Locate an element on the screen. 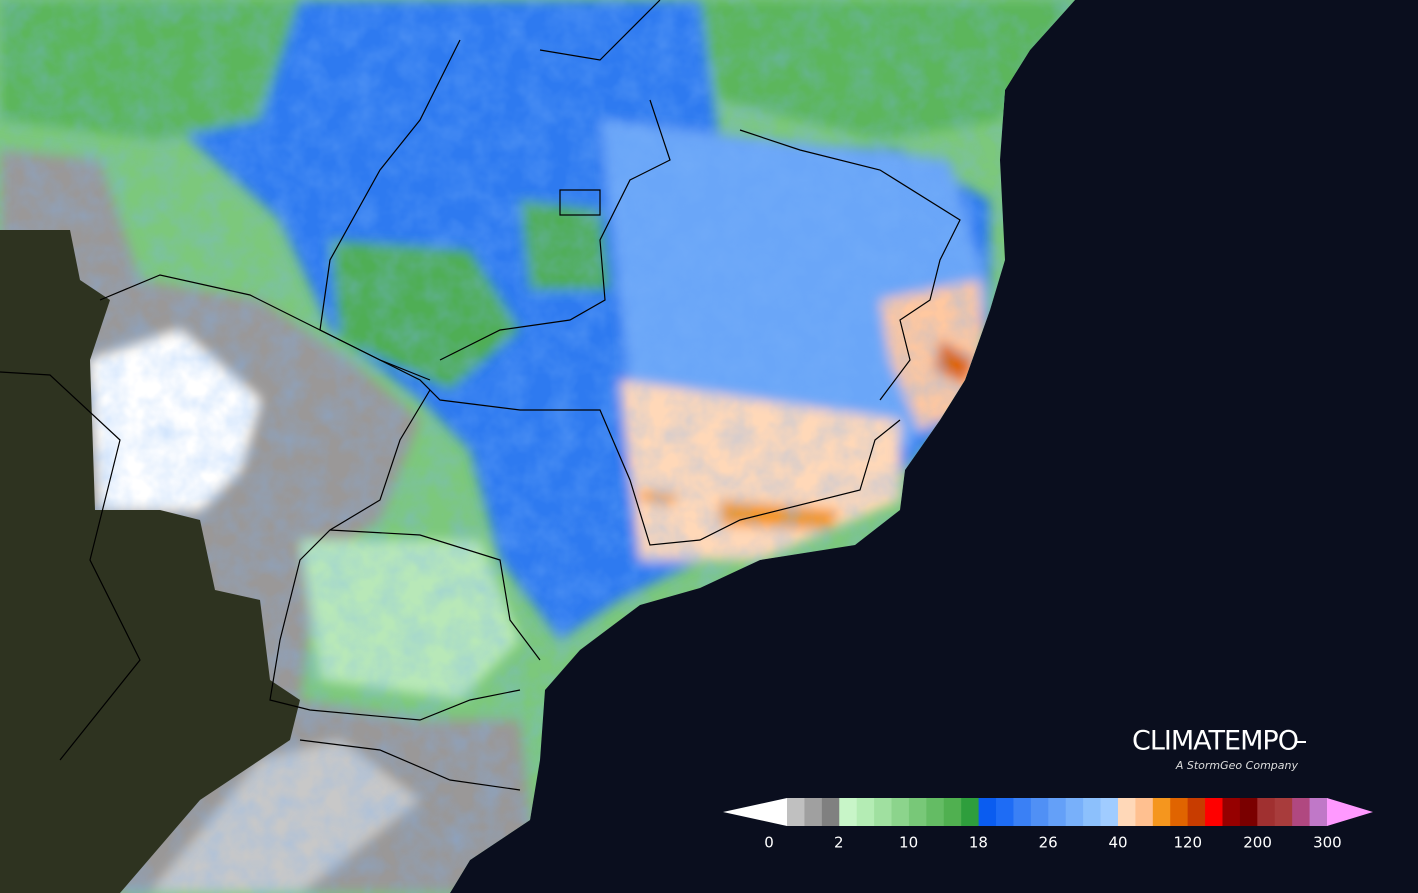 The image size is (1418, 893). legend-tick-label: 0 is located at coordinates (769, 843).